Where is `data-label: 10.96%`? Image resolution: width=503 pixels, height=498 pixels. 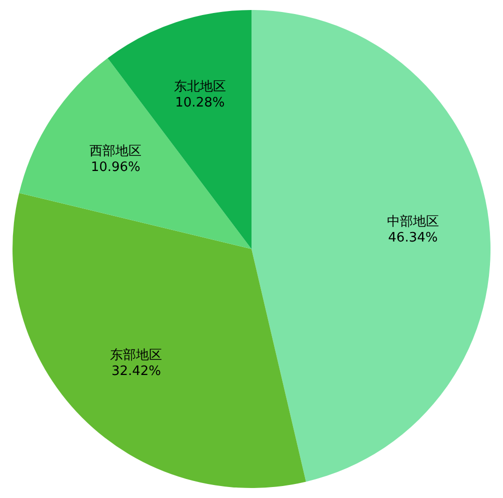
data-label: 10.96% is located at coordinates (115, 168).